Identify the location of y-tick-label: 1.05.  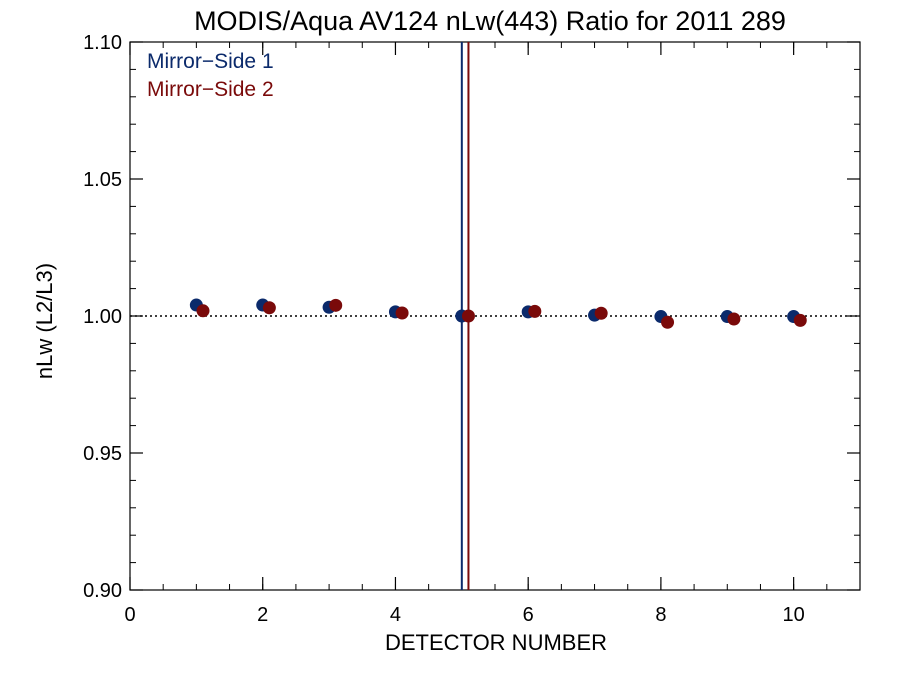
(102, 180).